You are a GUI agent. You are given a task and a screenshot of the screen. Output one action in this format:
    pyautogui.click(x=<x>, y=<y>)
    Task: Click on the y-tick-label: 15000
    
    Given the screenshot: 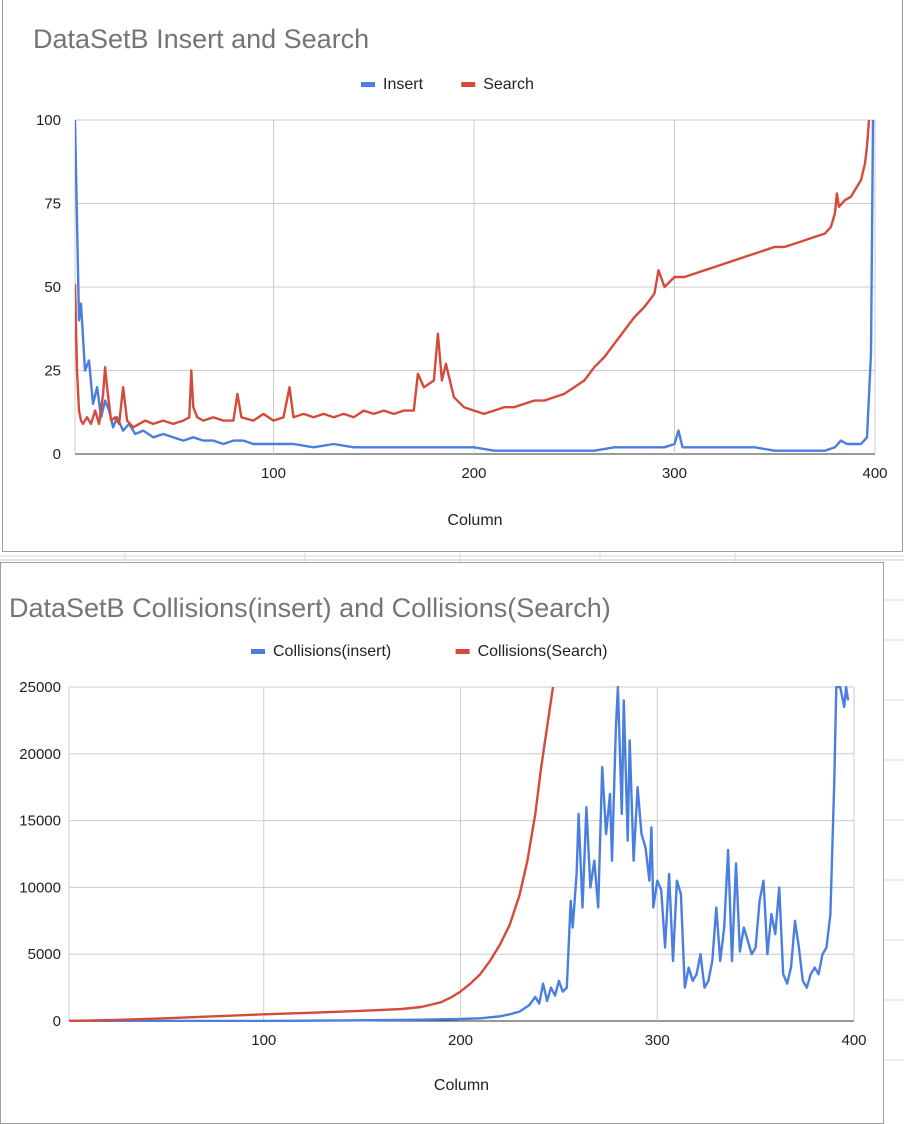 What is the action you would take?
    pyautogui.click(x=40, y=821)
    